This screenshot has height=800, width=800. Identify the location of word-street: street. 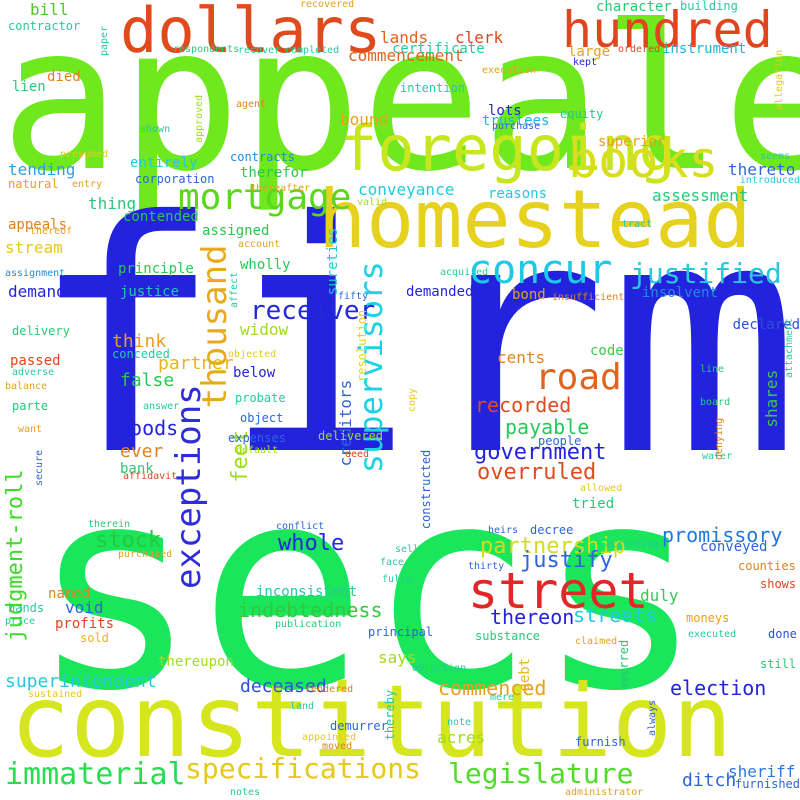
(558, 591).